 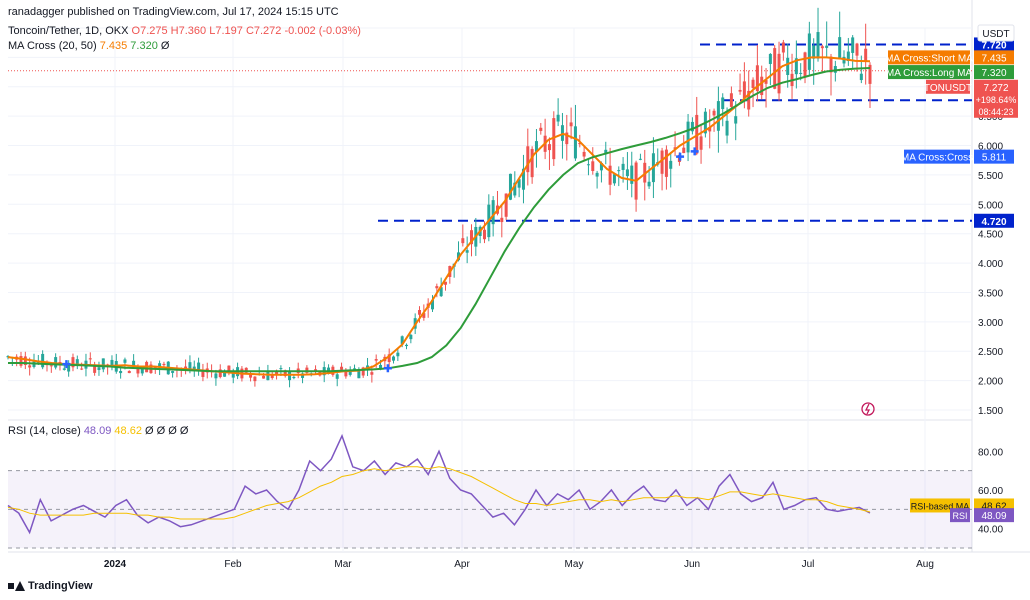 What do you see at coordinates (263, 31) in the screenshot?
I see `ohlc-close: C7.272` at bounding box center [263, 31].